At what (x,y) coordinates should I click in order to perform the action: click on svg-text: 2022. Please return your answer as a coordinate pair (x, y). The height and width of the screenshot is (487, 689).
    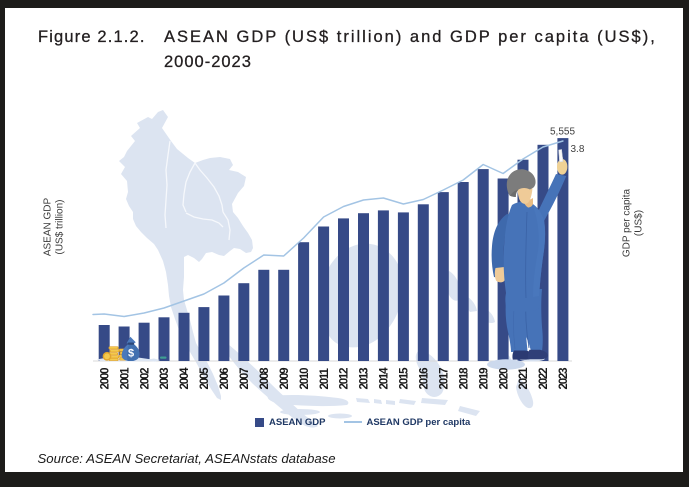
    Looking at the image, I should click on (544, 379).